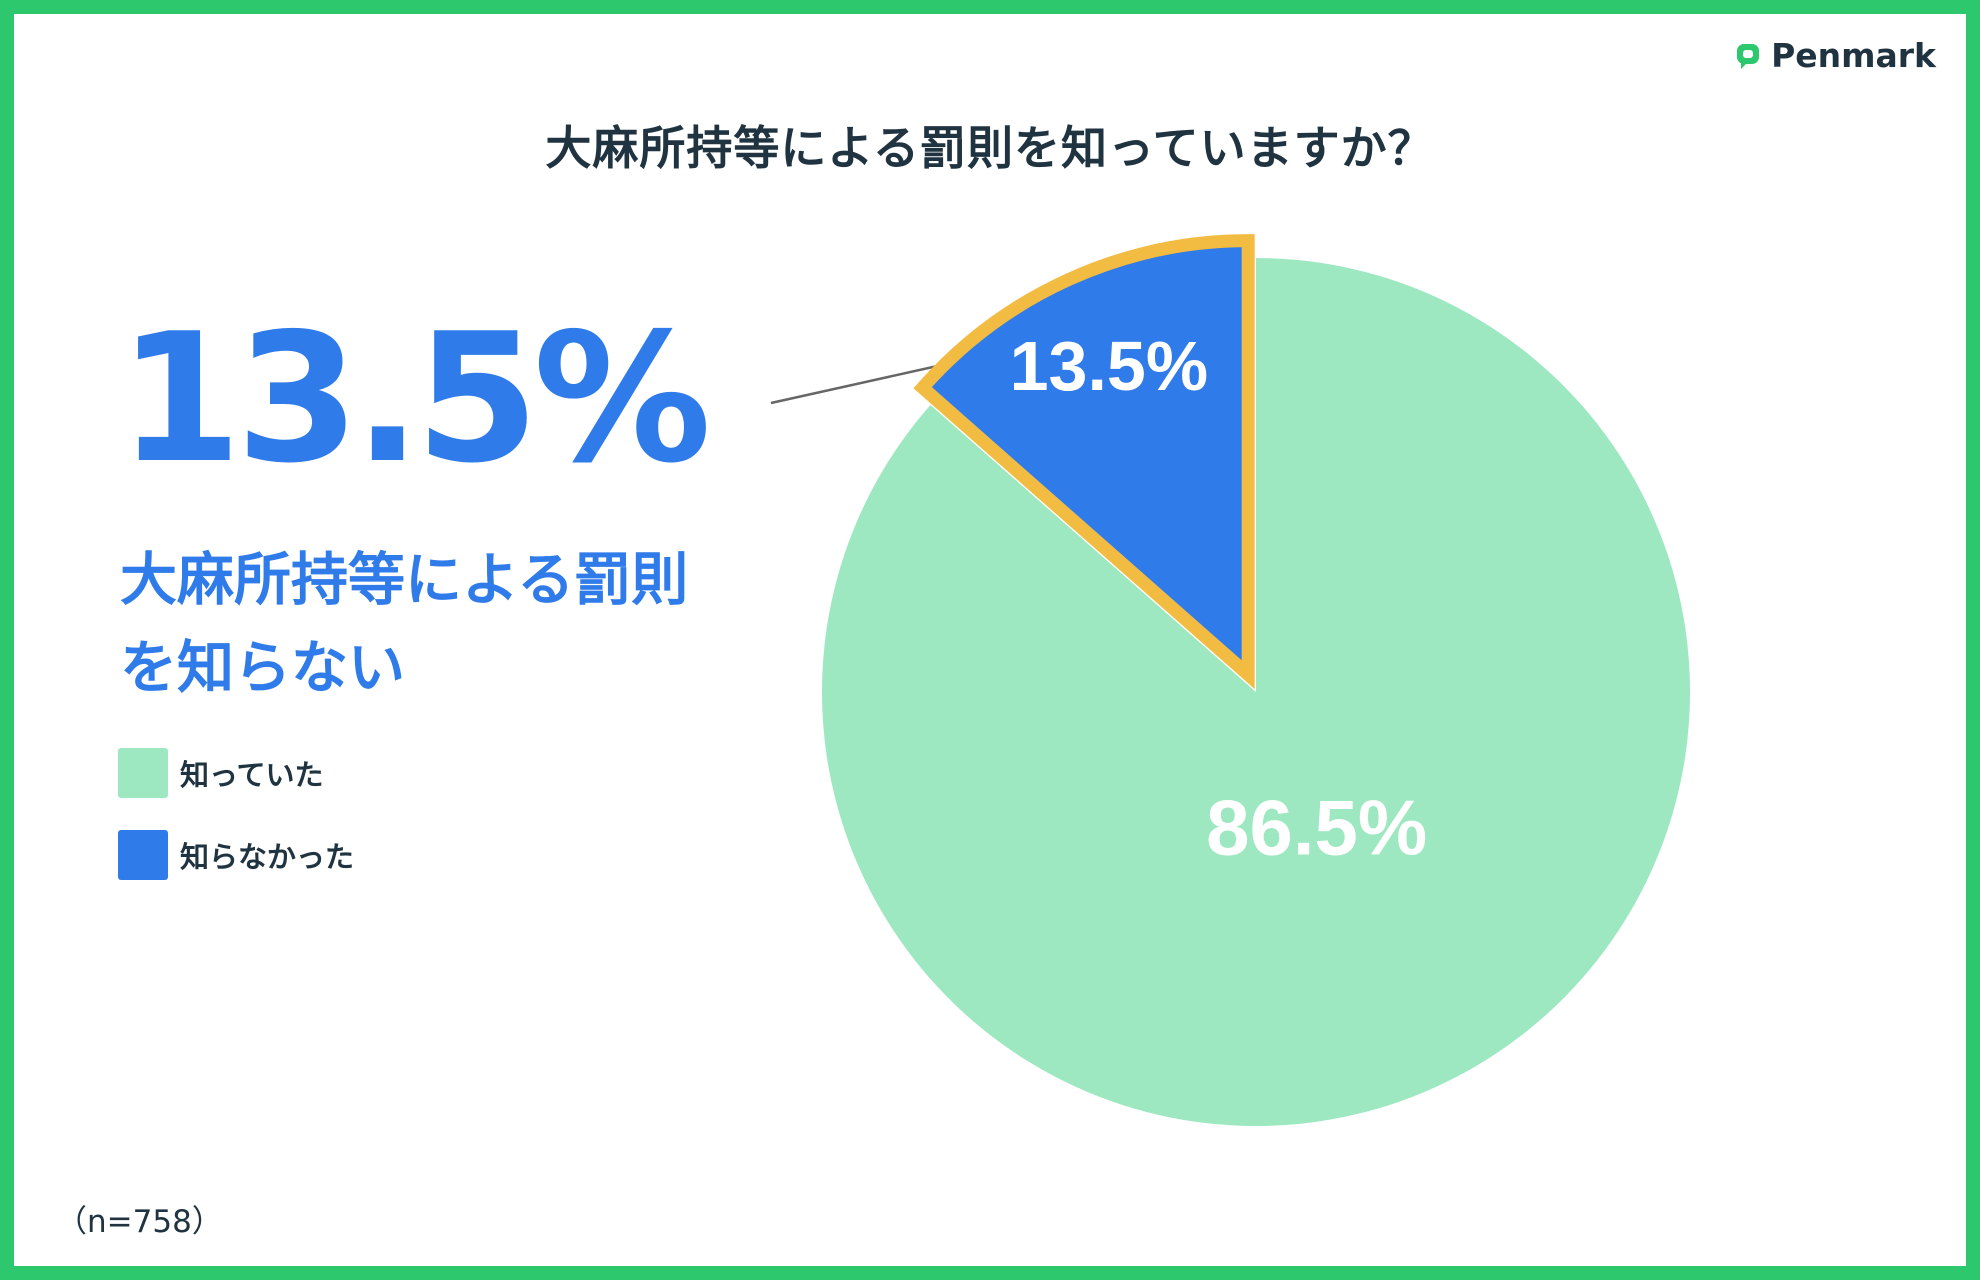 Image resolution: width=1980 pixels, height=1280 pixels. Describe the element at coordinates (856, 384) in the screenshot. I see `leader-line` at that location.